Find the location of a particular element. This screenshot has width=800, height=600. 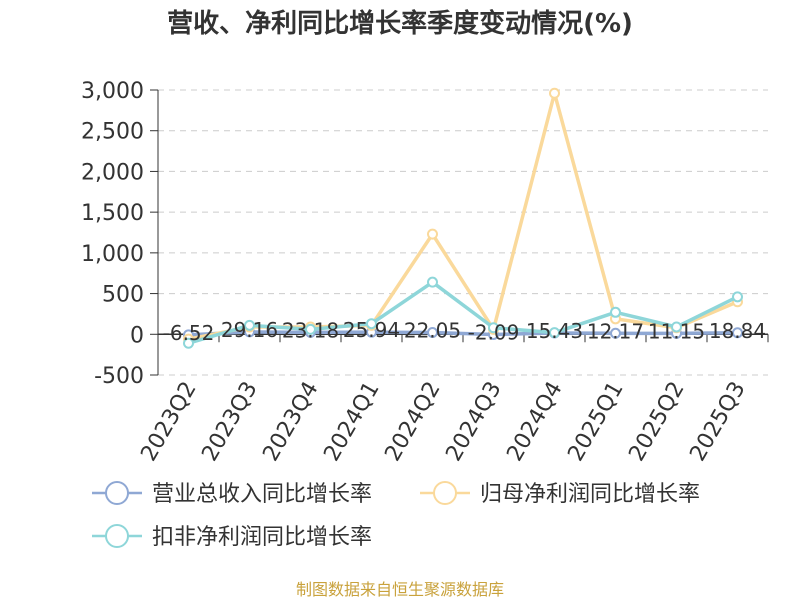

y-tick-label: 2,000 is located at coordinates (112, 172).